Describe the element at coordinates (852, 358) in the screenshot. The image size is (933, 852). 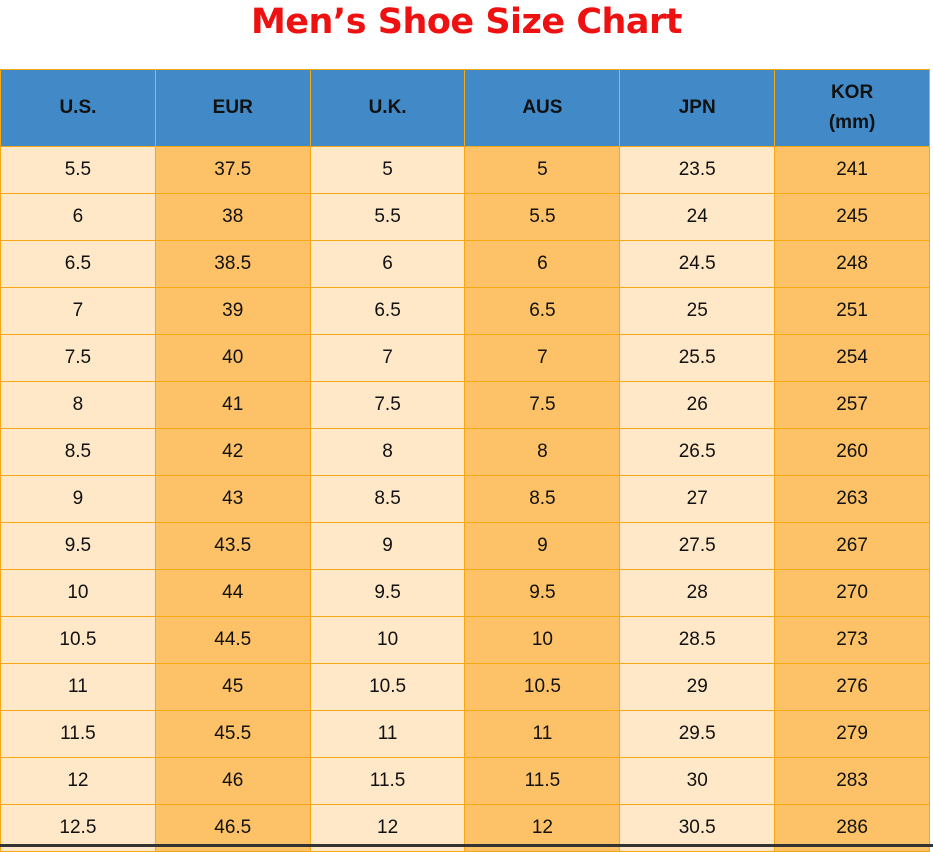
I see `table-cell: 254` at that location.